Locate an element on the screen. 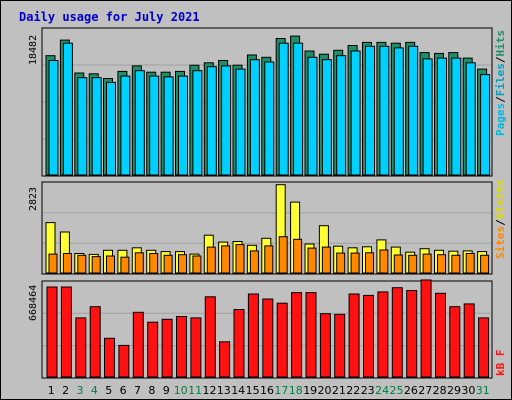  day-label: 22 is located at coordinates (353, 390).